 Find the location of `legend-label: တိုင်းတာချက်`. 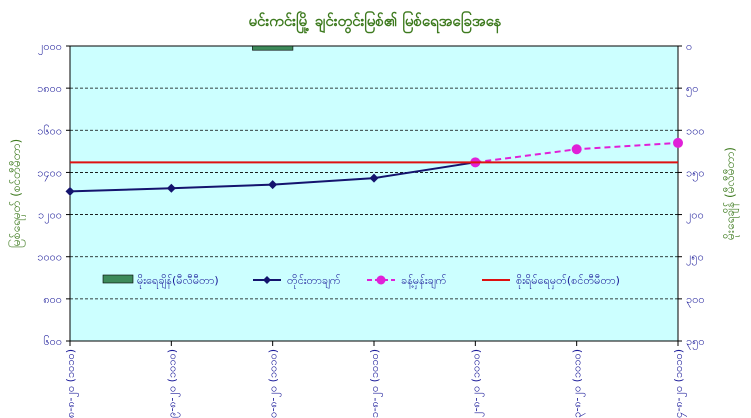

legend-label: တိုင်းတာချက် is located at coordinates (314, 281).